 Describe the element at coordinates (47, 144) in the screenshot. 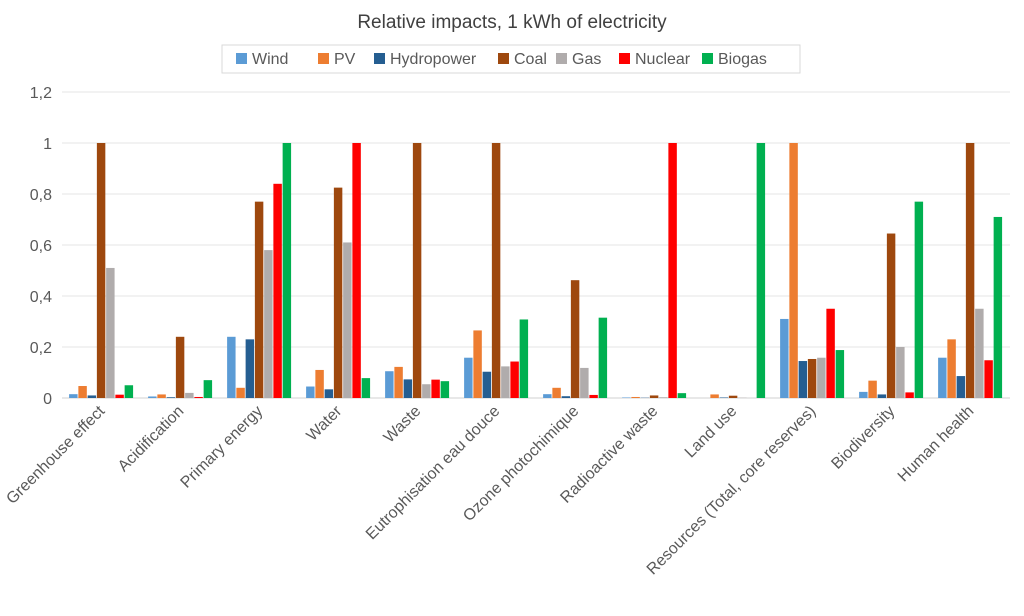

I see `y-tick-label: 1` at that location.